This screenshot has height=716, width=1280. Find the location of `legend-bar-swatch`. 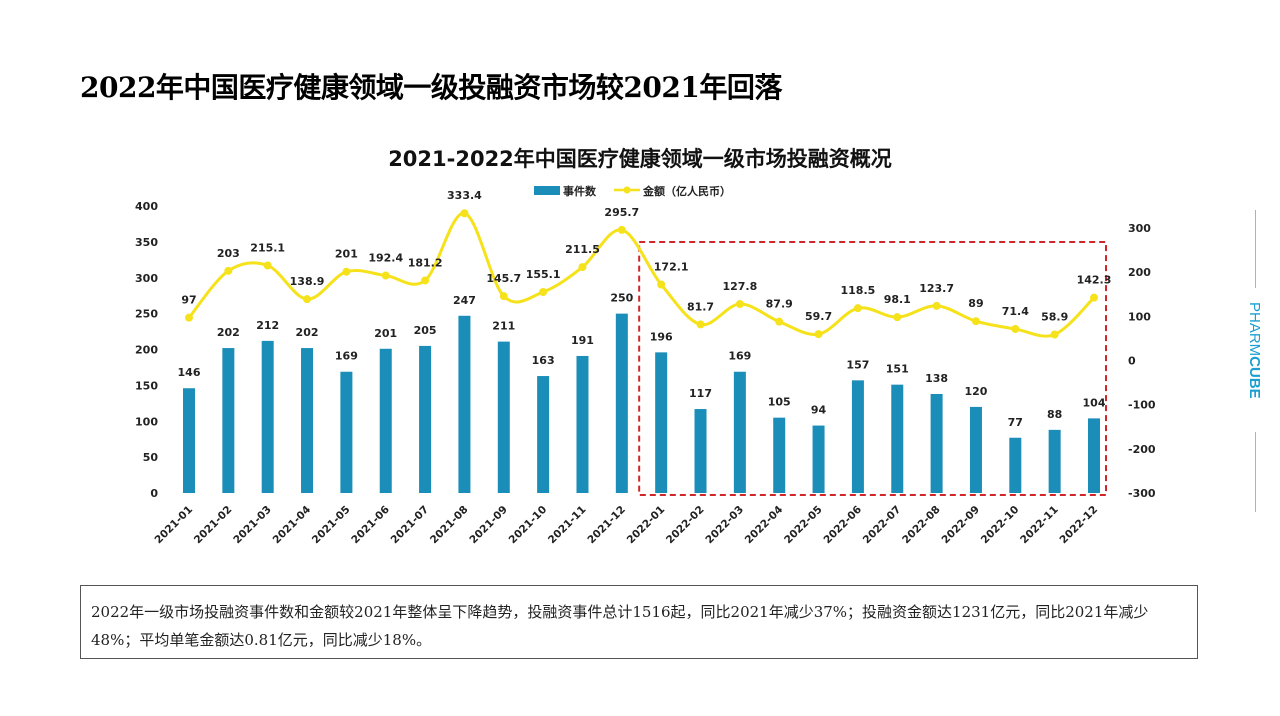

legend-bar-swatch is located at coordinates (547, 190).